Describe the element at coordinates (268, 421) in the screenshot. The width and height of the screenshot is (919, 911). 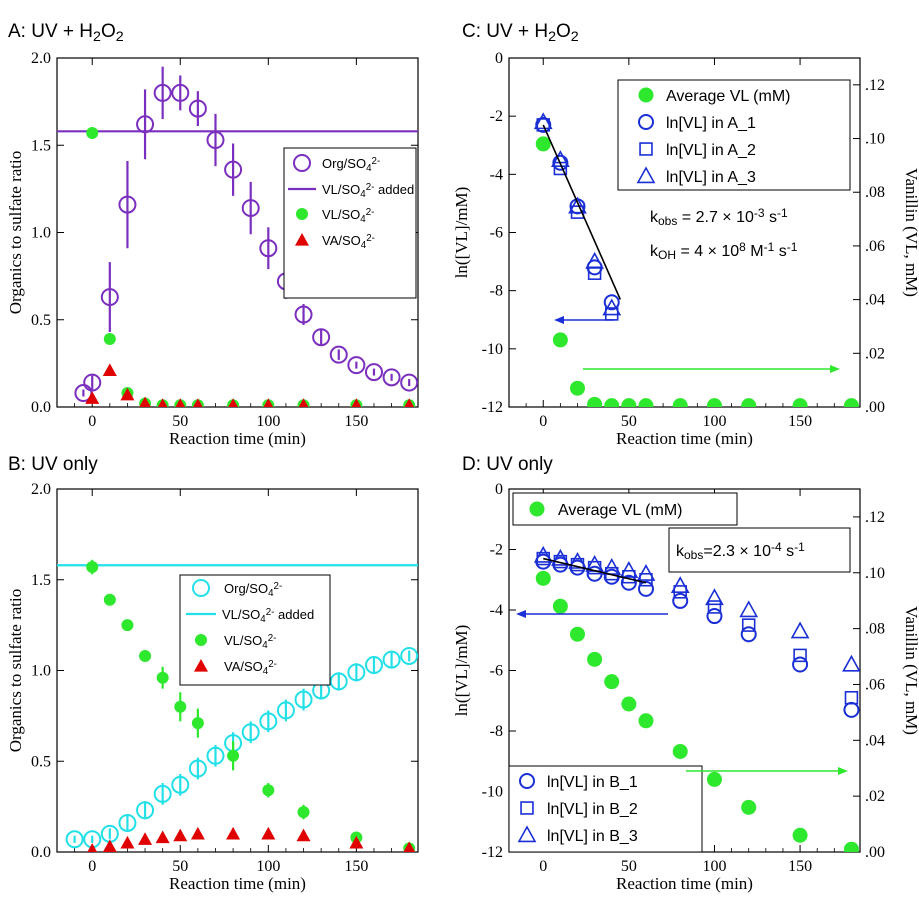
I see `x-tick-label: 100` at that location.